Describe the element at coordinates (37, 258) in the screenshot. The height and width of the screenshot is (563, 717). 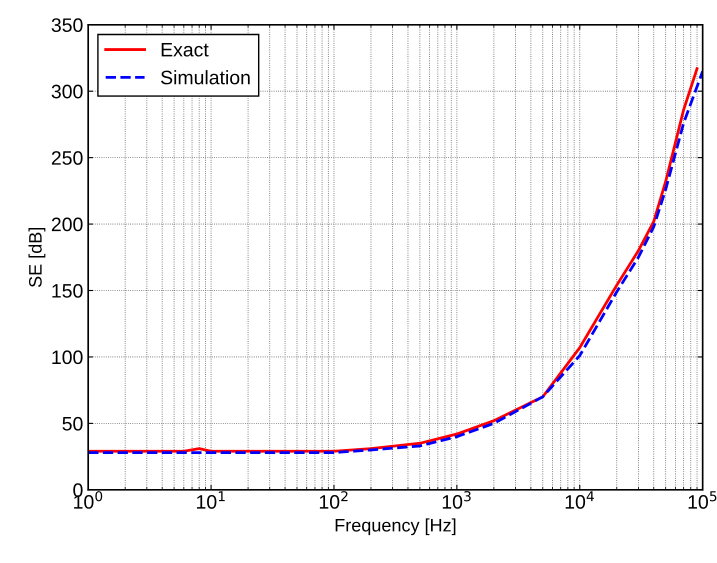
I see `y-axis-title: SE [dB]` at that location.